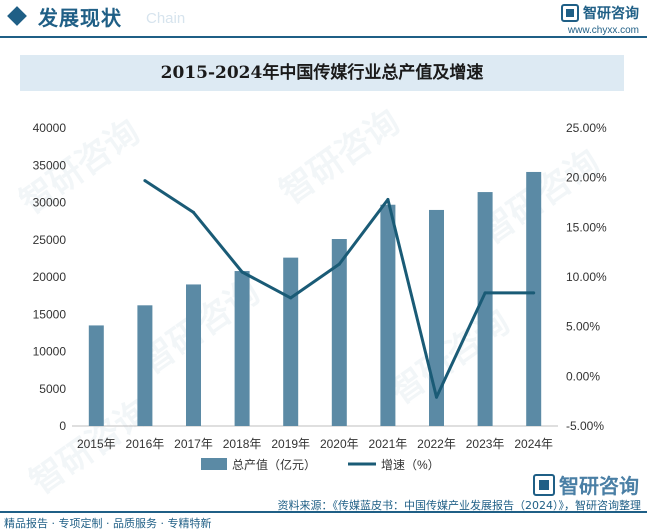  What do you see at coordinates (108, 523) in the screenshot?
I see `footer-tags: 精品报告 · 专项定制 · 品质服务 · 专精特新` at bounding box center [108, 523].